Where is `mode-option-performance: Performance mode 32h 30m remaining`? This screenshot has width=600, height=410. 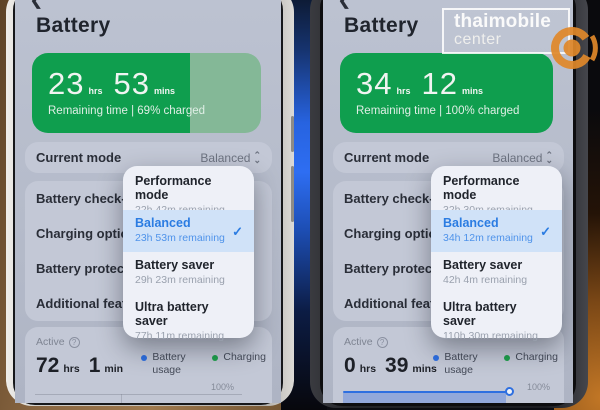
mode-option-performance: Performance mode 32h 30m remaining is located at coordinates (488, 195).